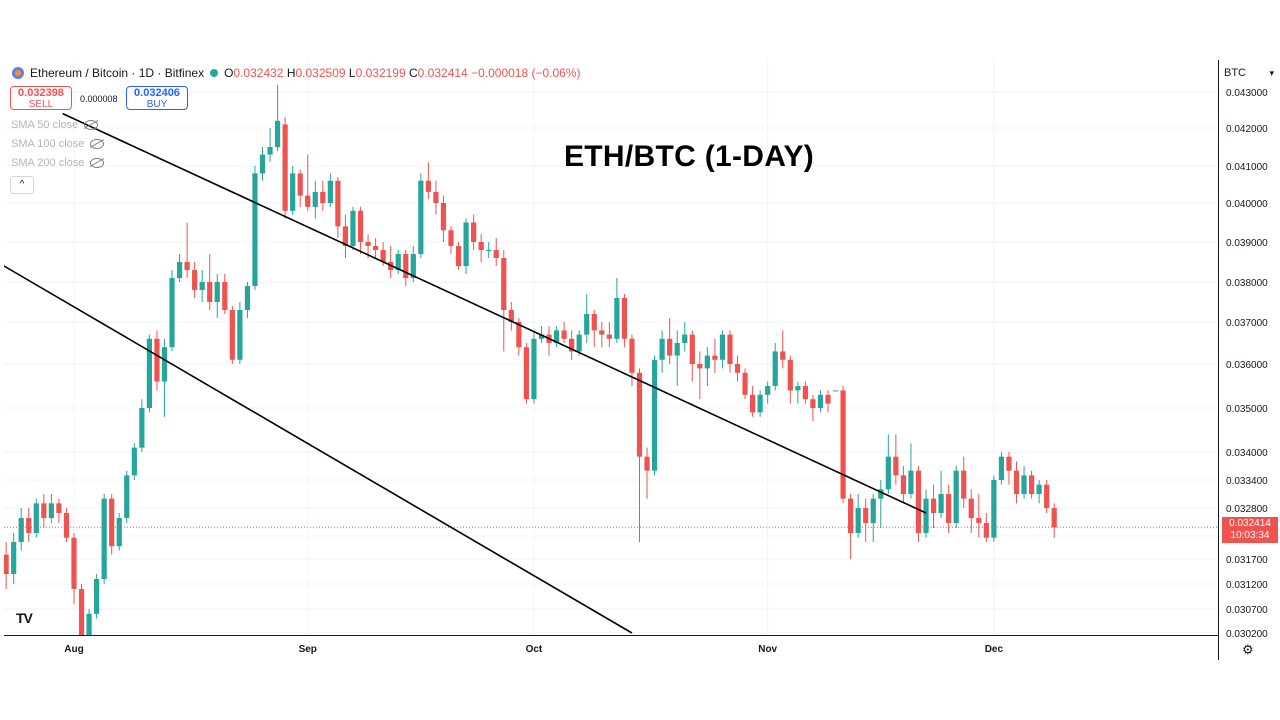  What do you see at coordinates (24, 618) in the screenshot?
I see `tradingview-logo-icon: TV` at bounding box center [24, 618].